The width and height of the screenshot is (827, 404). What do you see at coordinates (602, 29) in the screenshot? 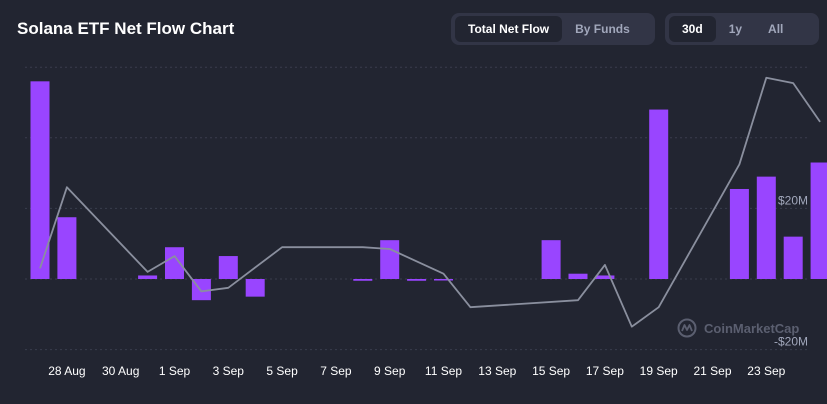
I see `tab-by-funds: By Funds` at bounding box center [602, 29].